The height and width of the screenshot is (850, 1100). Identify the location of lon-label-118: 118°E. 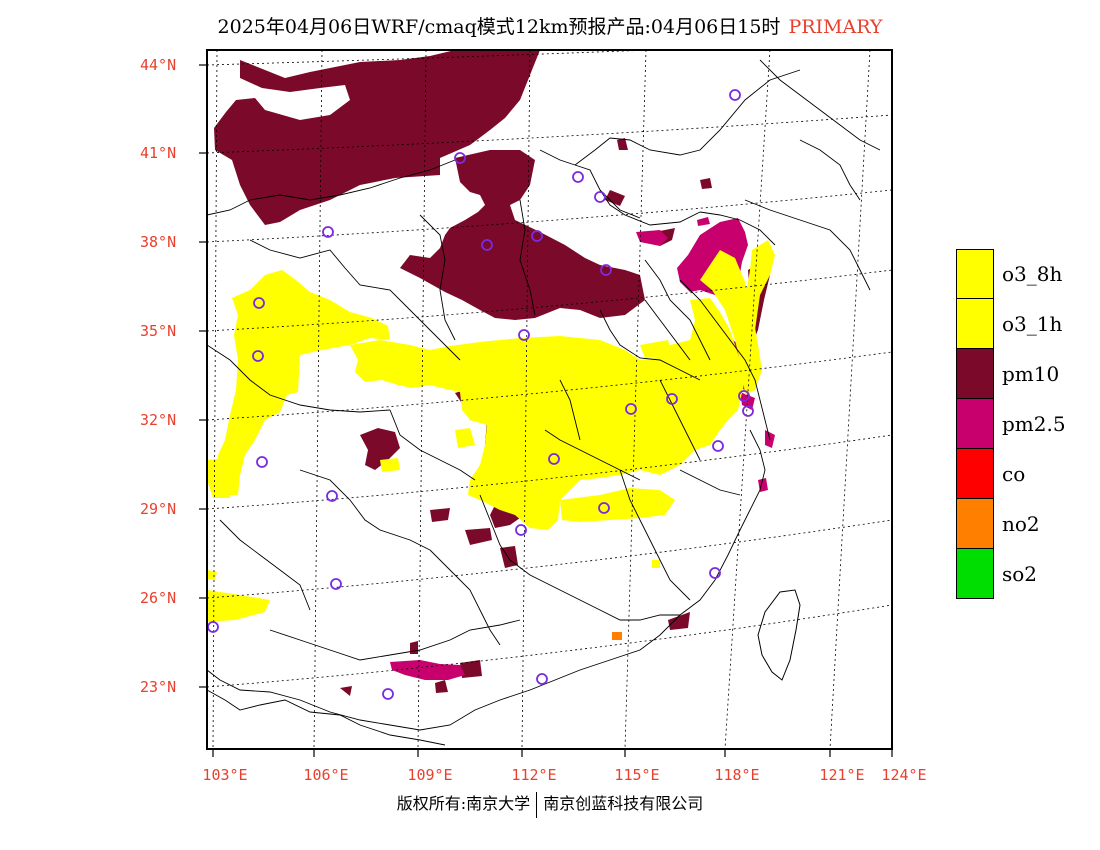
(737, 775).